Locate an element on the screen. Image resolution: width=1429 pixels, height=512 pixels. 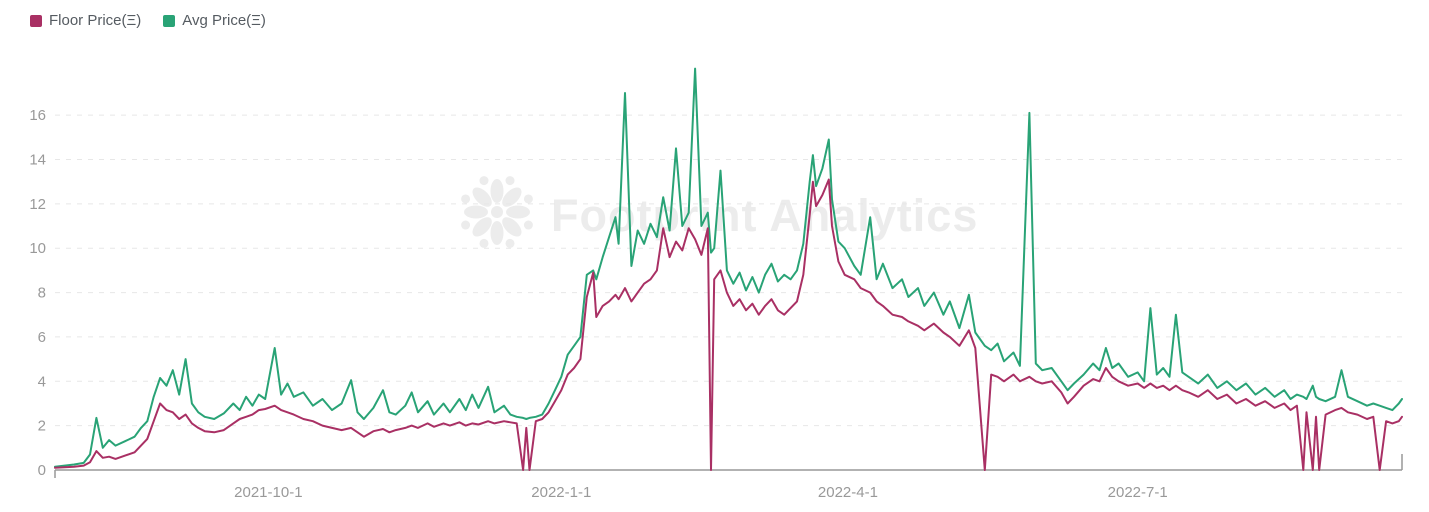
y-axis-tick-label: 14 is located at coordinates (37, 159).